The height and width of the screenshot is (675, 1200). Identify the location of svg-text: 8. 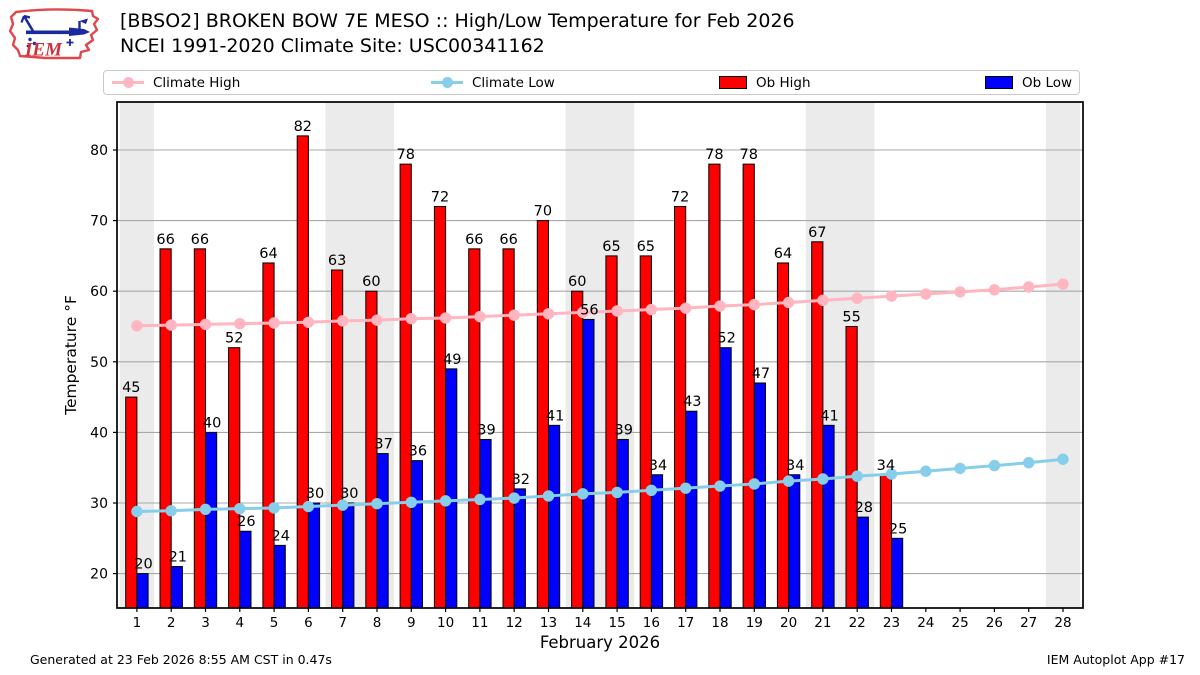
(377, 623).